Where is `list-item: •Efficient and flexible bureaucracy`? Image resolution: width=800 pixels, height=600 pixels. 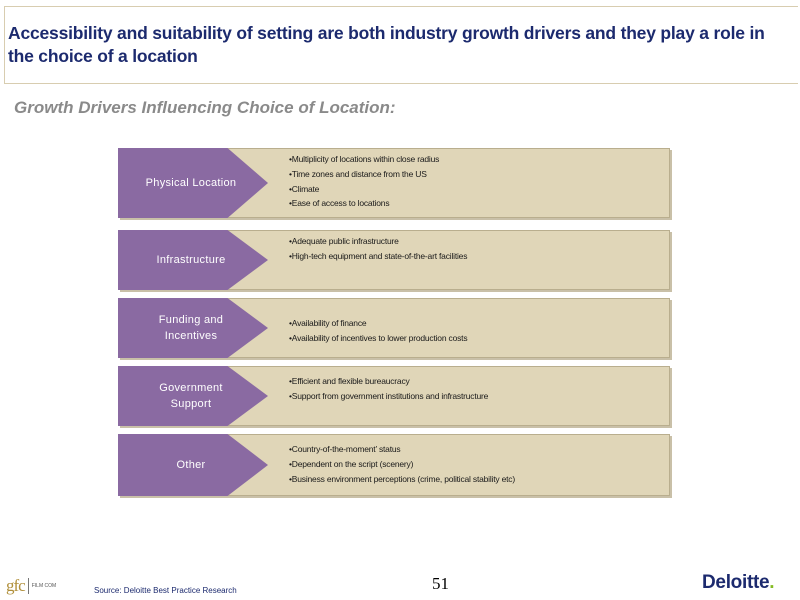 list-item: •Efficient and flexible bureaucracy is located at coordinates (349, 381).